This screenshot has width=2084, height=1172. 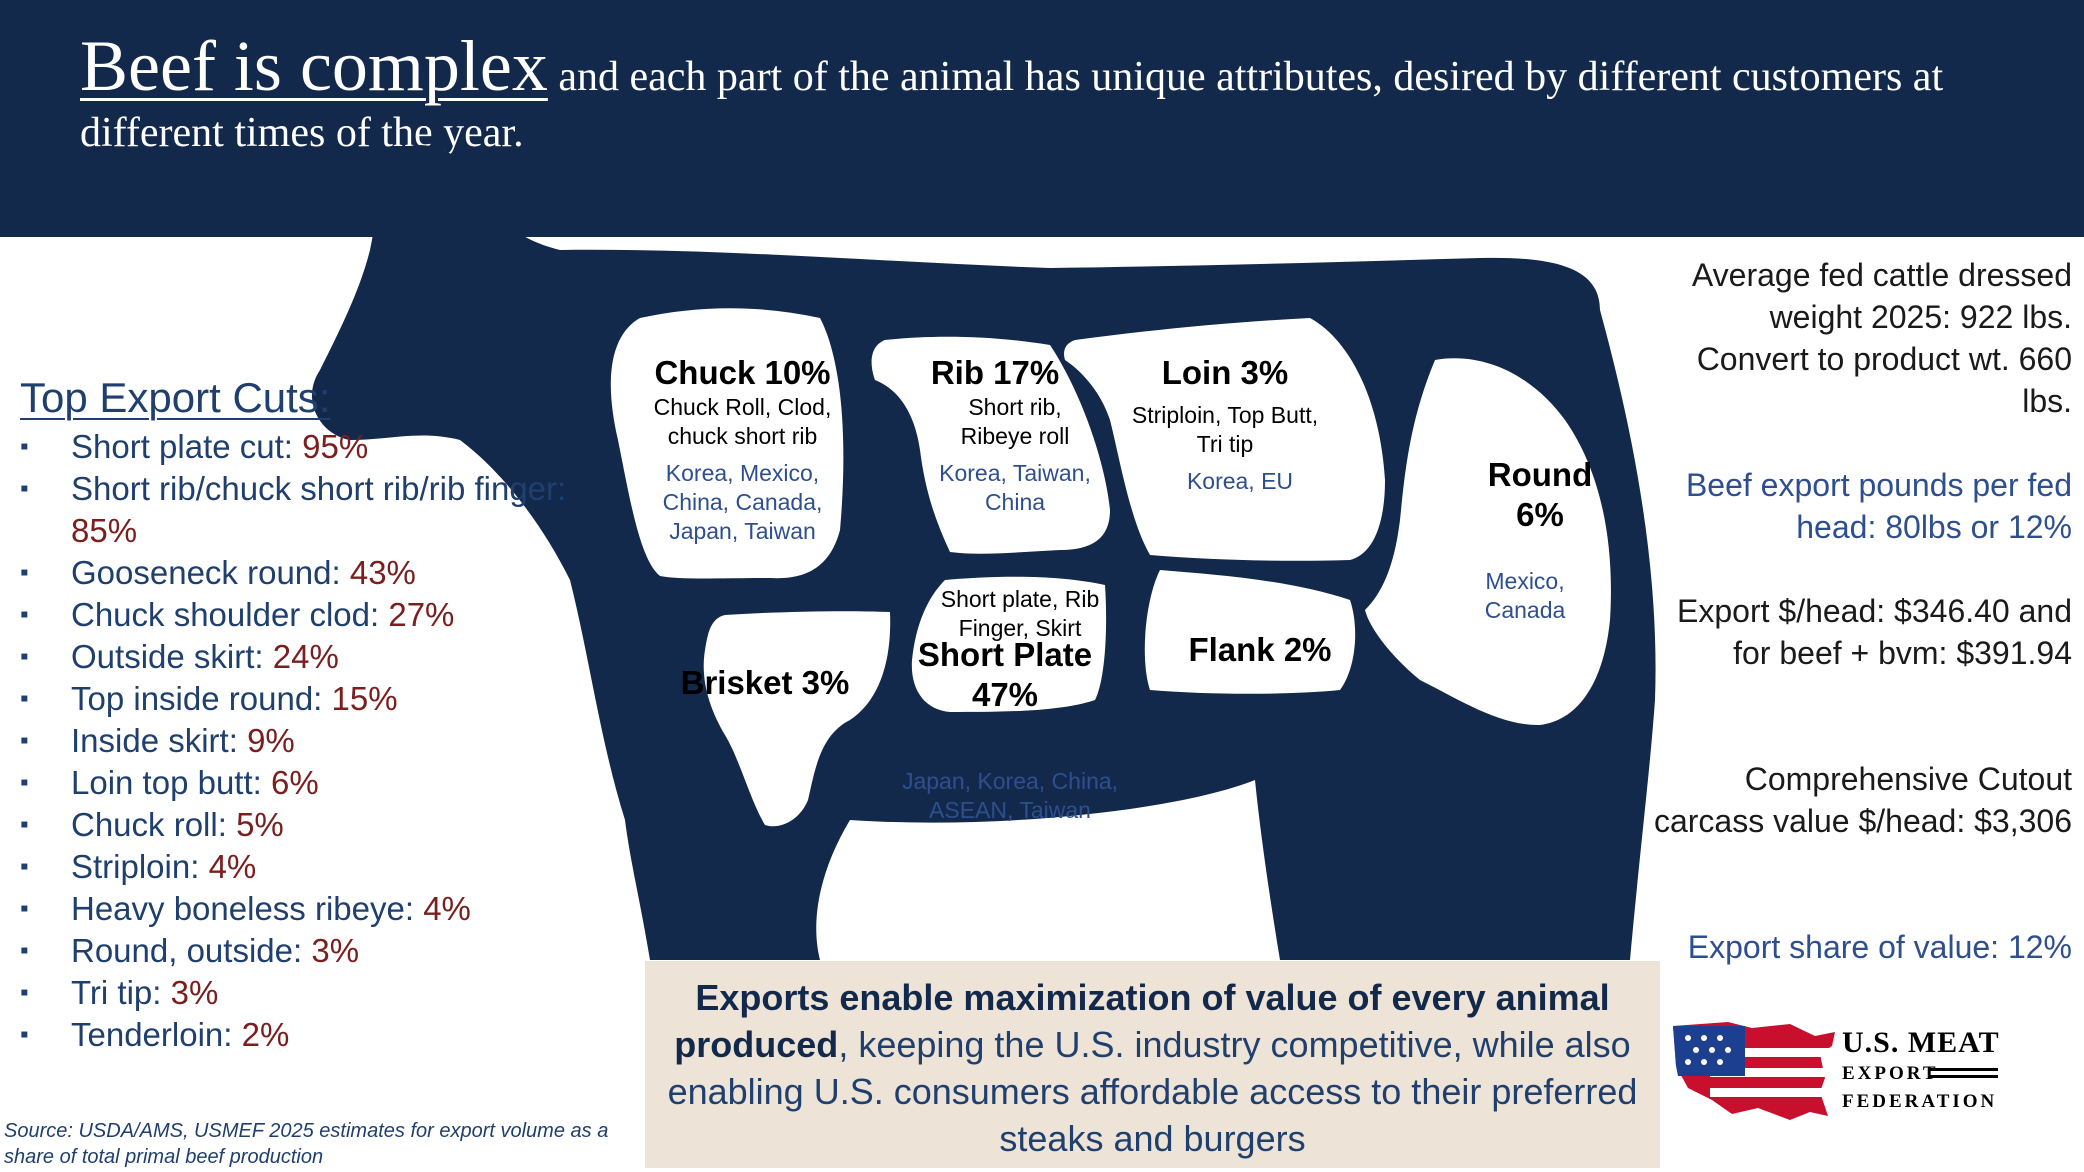 I want to click on loin-name: Loin 3%, so click(x=1225, y=372).